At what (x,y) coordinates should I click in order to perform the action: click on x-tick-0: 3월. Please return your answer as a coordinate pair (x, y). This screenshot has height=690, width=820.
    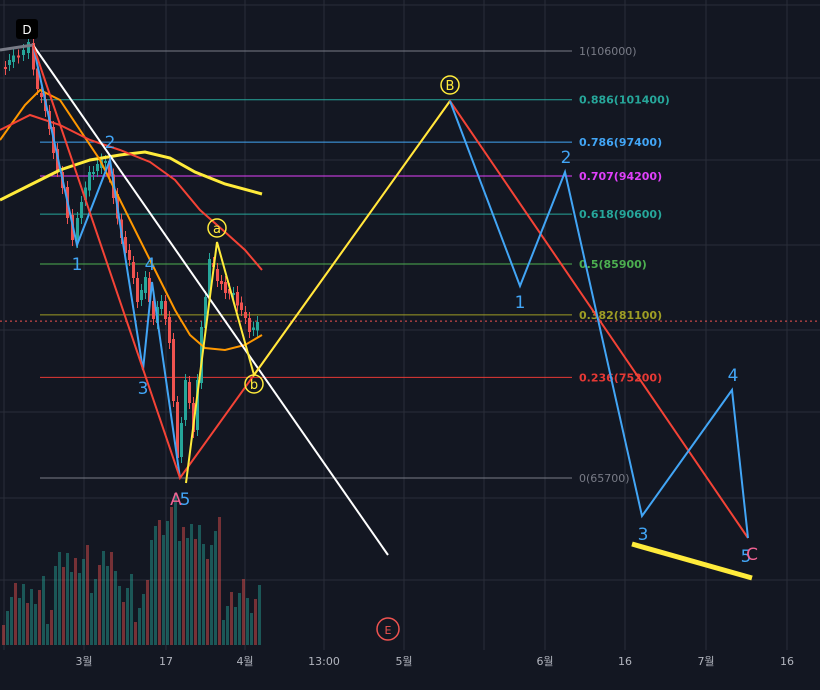
    Looking at the image, I should click on (83, 661).